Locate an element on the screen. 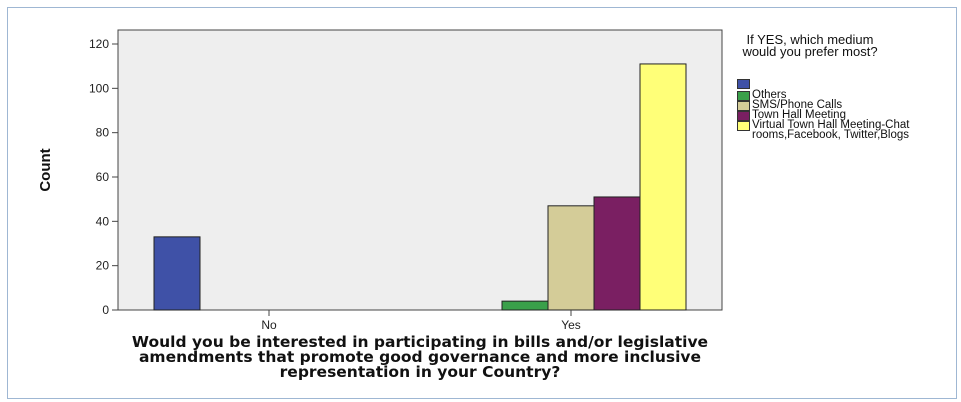  bar-virtual-town-hall-meeting-chat-rooms-facebook-twitter-blogs-yes is located at coordinates (663, 187).